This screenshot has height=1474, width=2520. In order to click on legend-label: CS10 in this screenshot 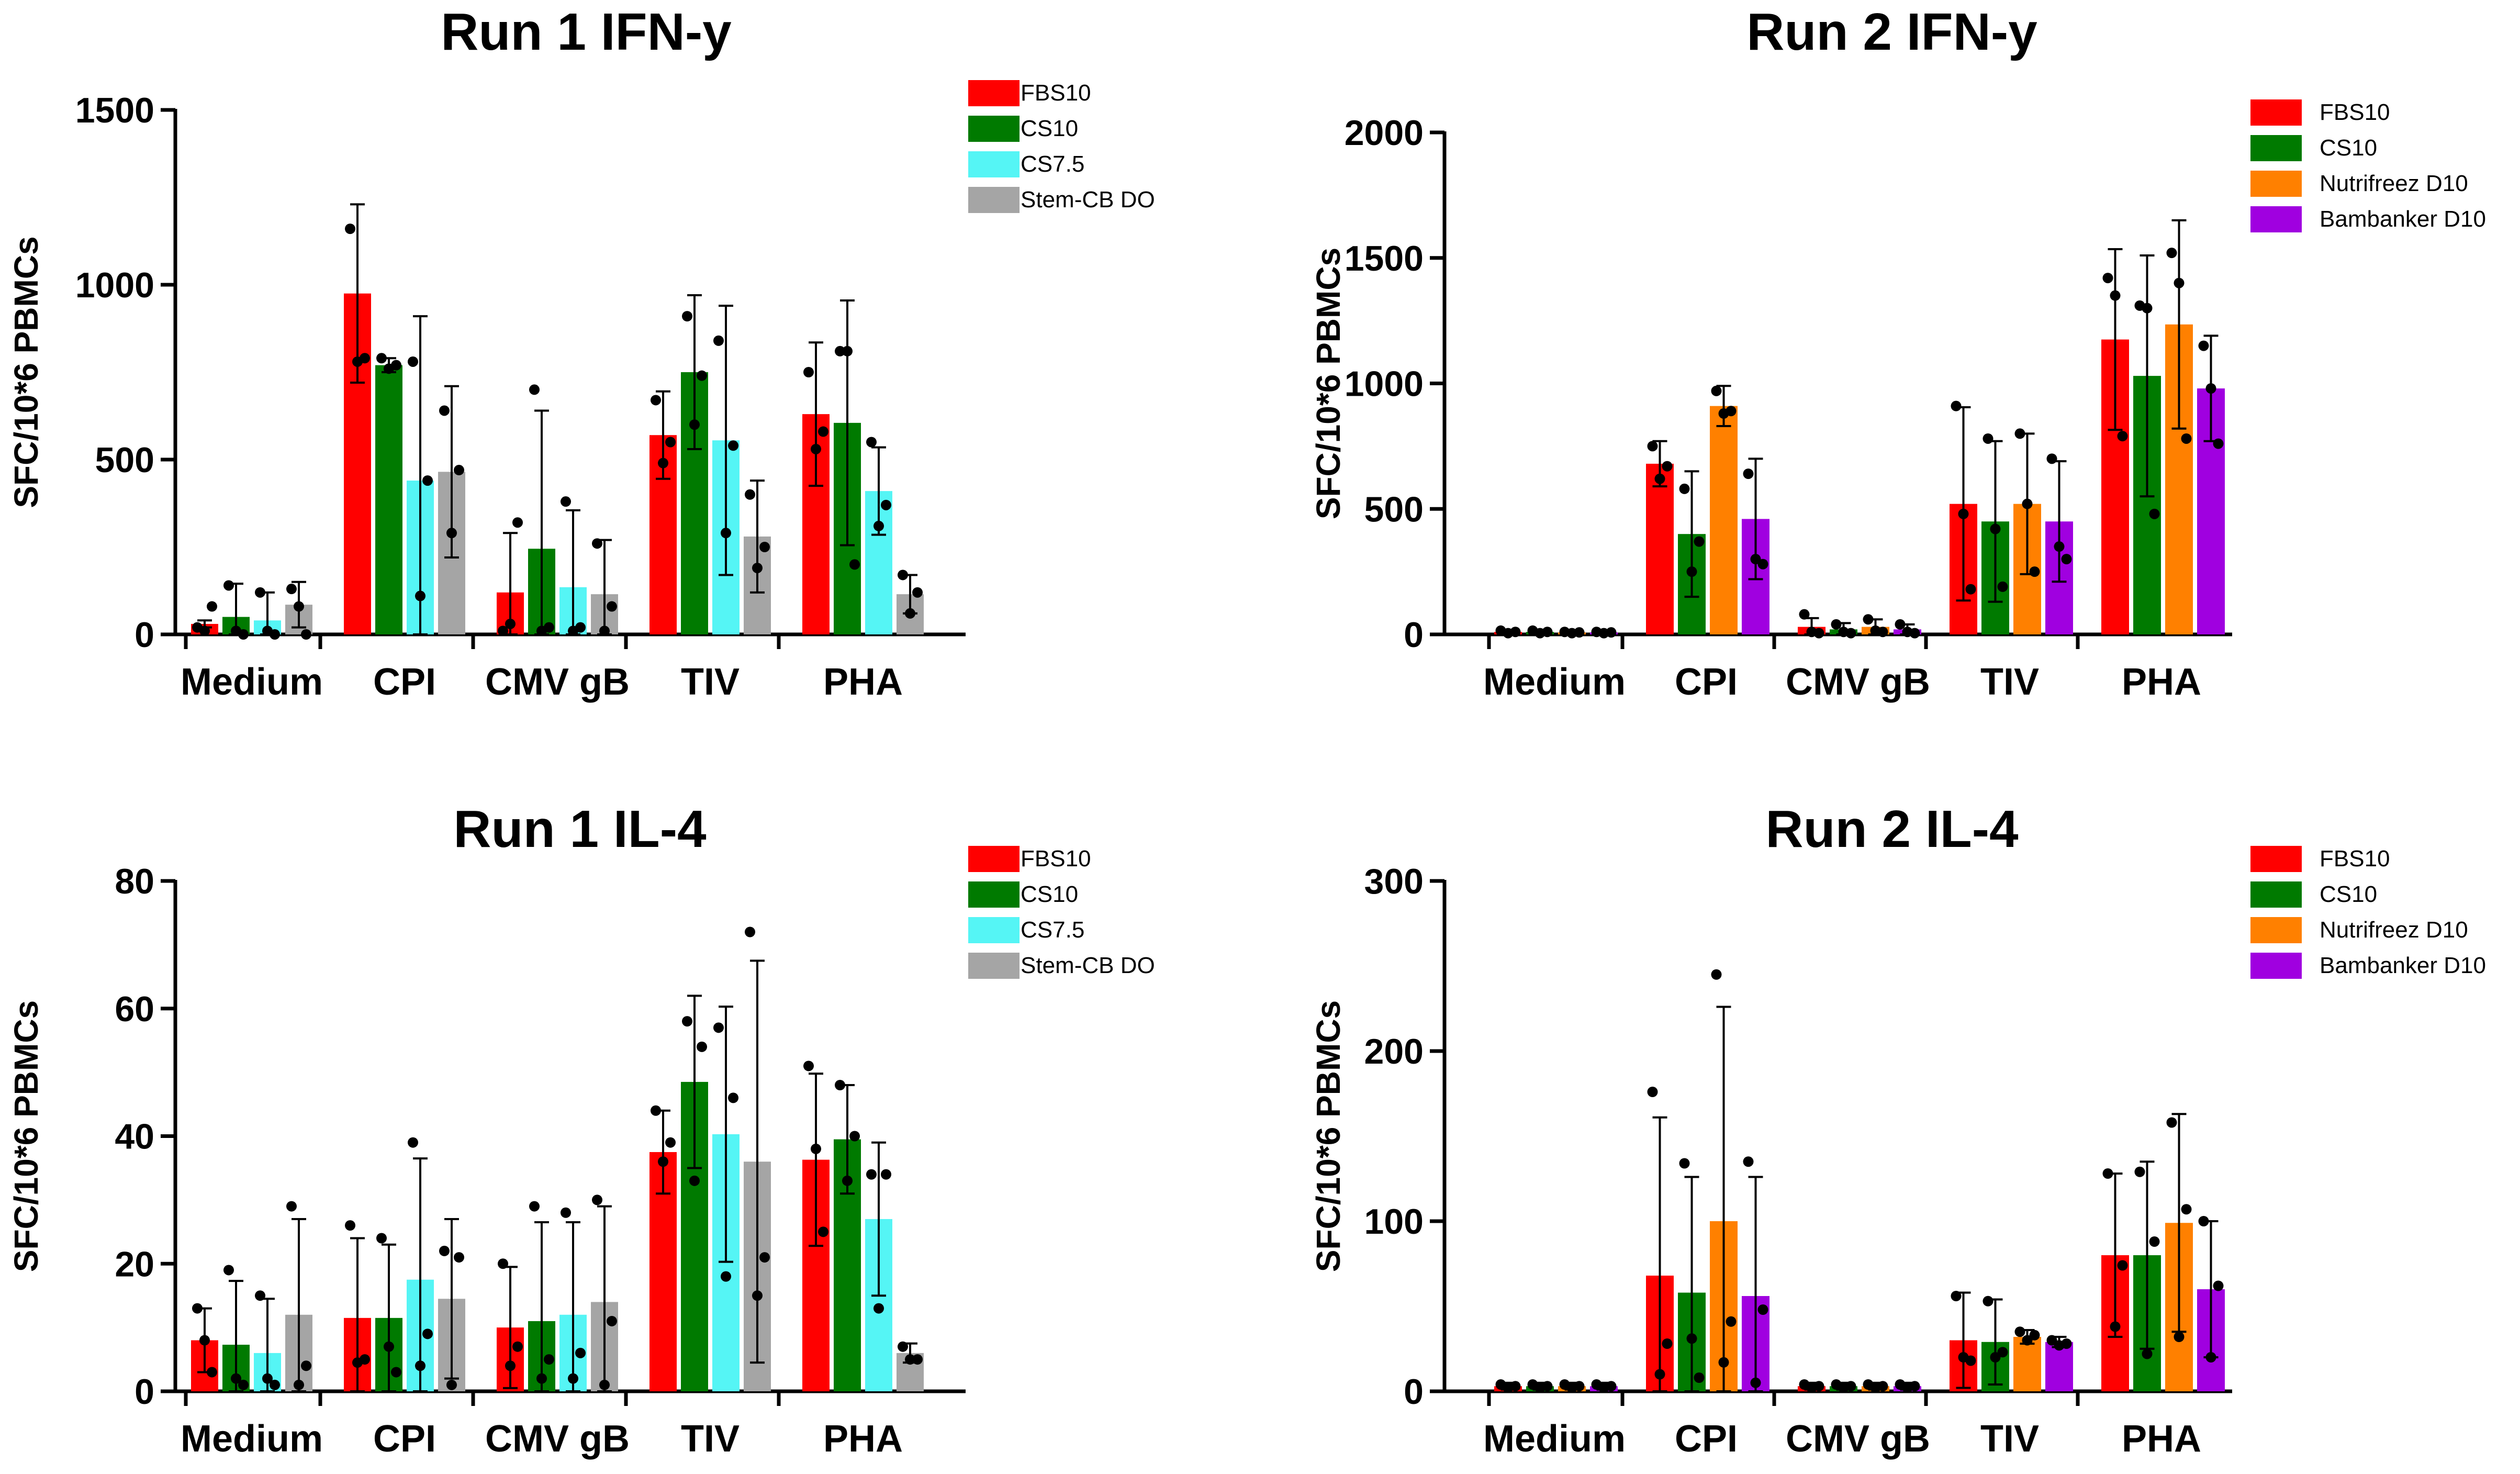, I will do `click(2348, 148)`.